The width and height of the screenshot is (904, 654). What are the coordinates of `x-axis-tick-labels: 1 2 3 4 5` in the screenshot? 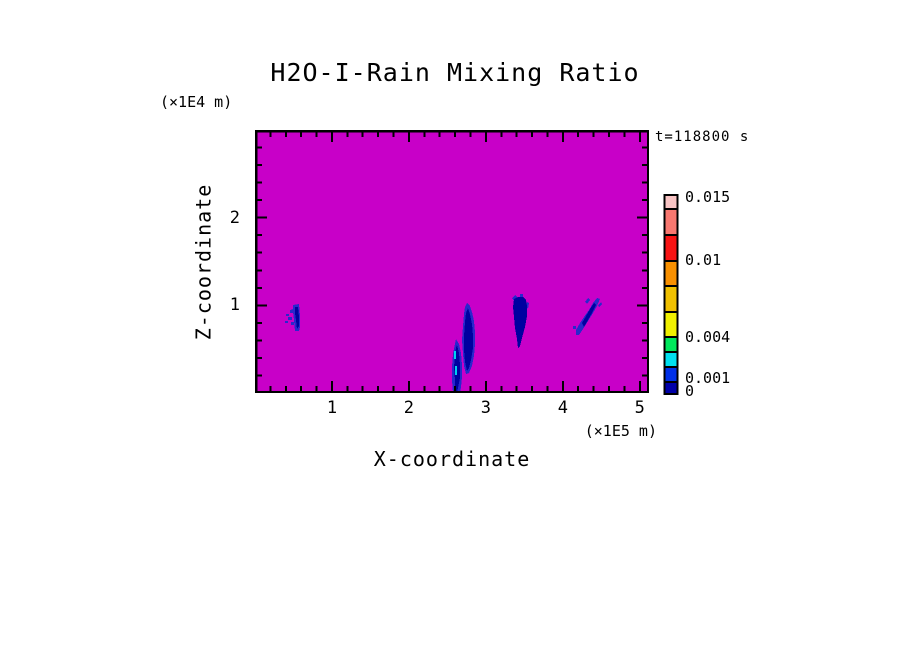 It's located at (452, 409).